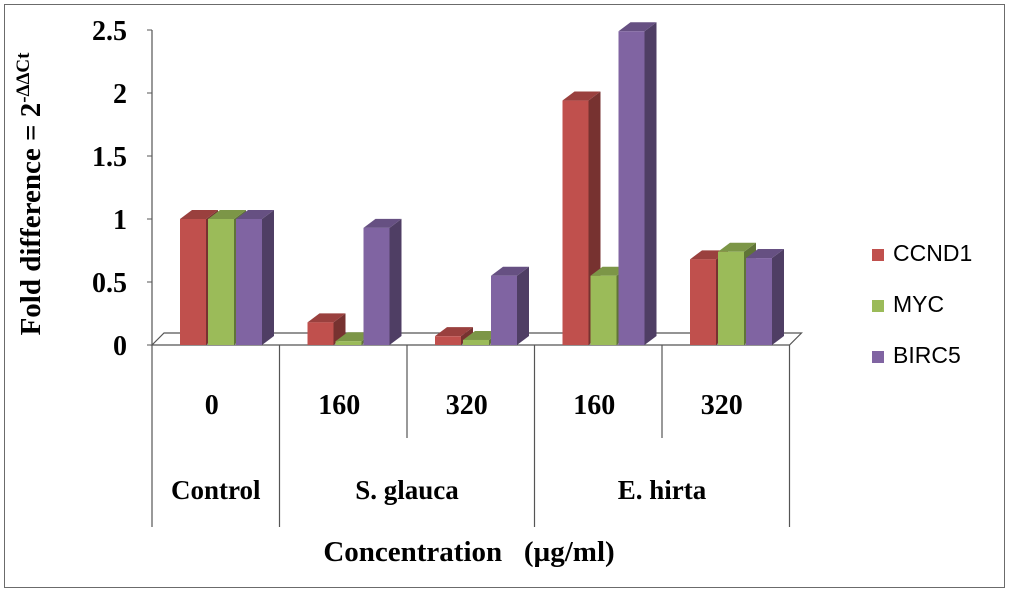 The width and height of the screenshot is (1011, 594). What do you see at coordinates (23, 77) in the screenshot?
I see `y-axis-label-superscript: -ΔΔCt` at bounding box center [23, 77].